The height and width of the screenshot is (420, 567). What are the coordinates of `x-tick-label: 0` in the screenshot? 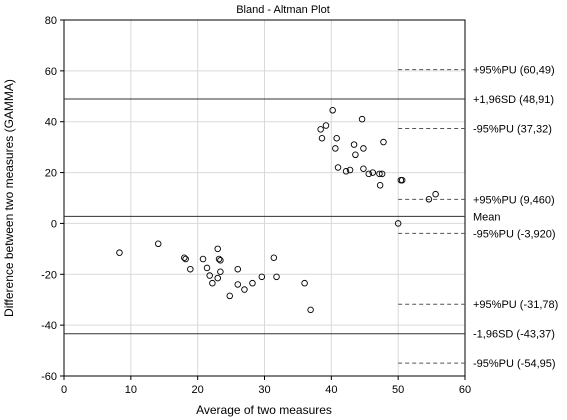 It's located at (64, 390).